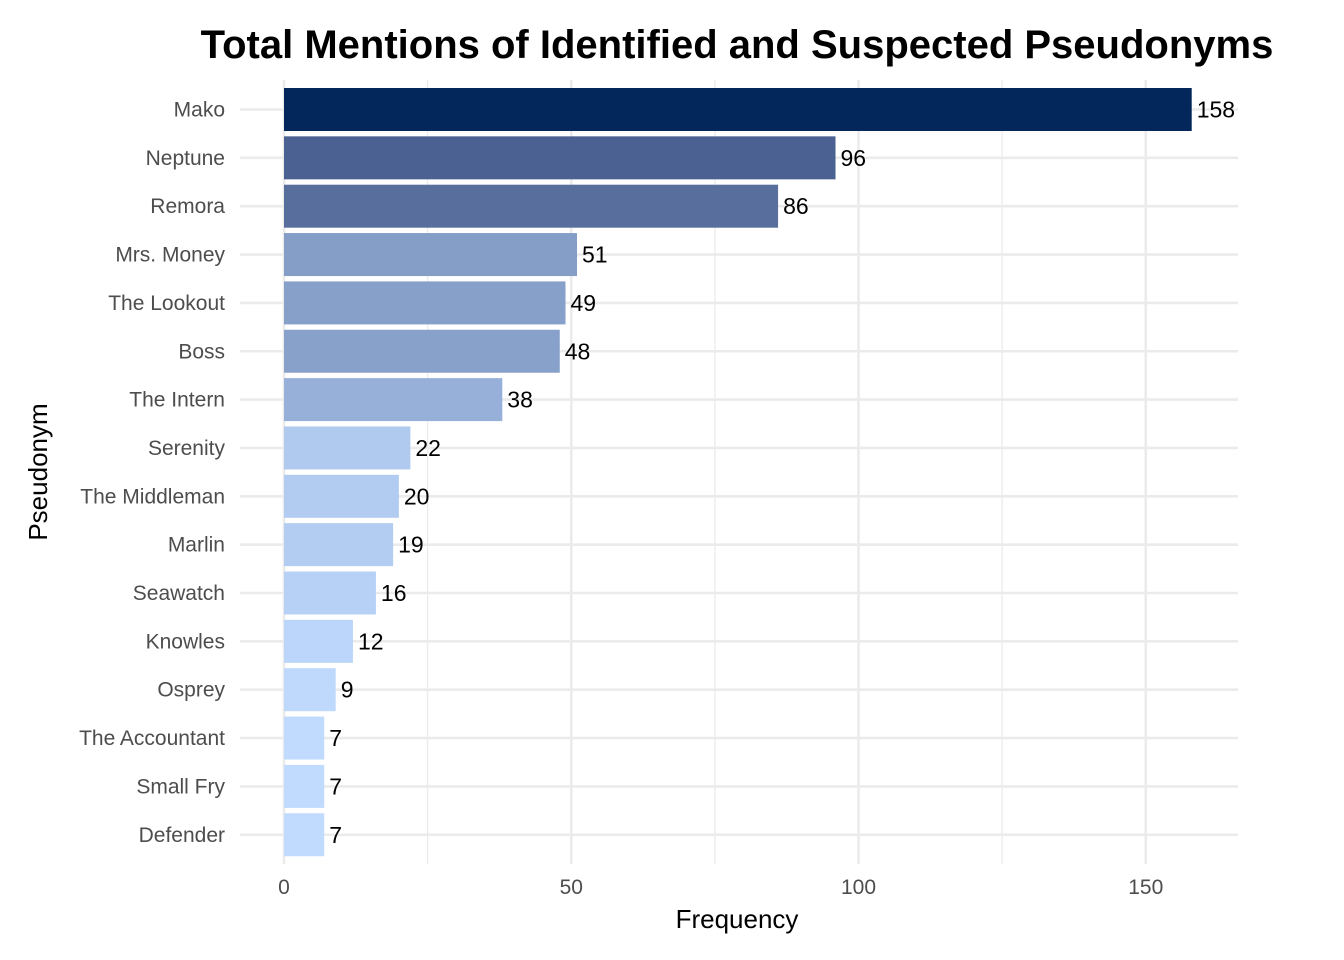  What do you see at coordinates (179, 593) in the screenshot?
I see `y-tick-label: Seawatch` at bounding box center [179, 593].